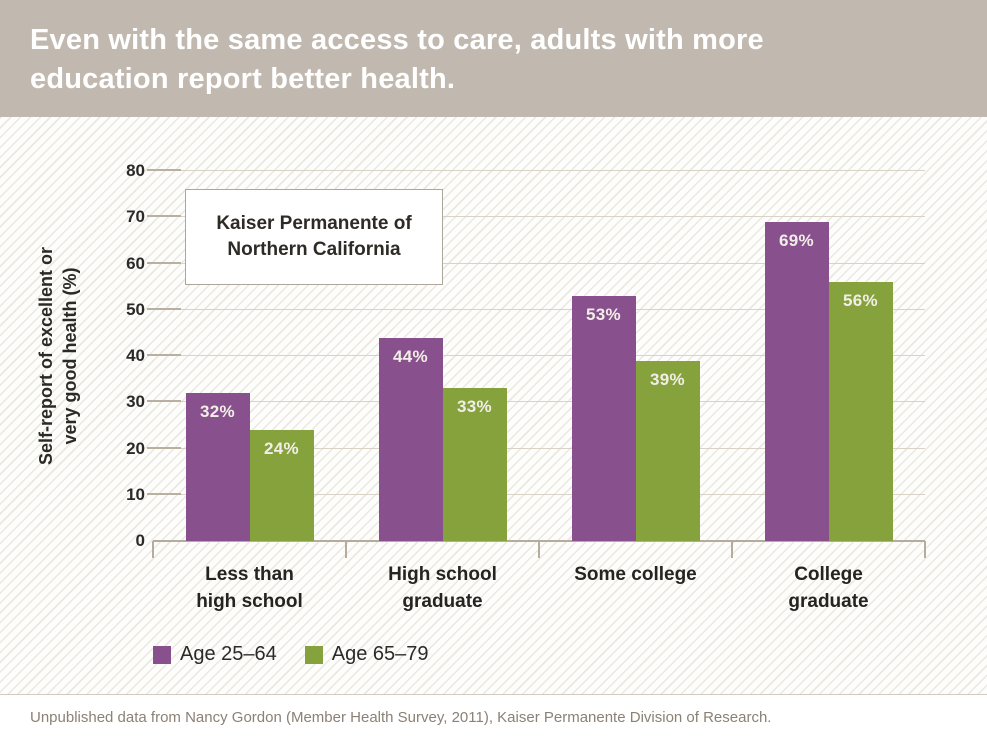 This screenshot has width=987, height=747. What do you see at coordinates (667, 450) in the screenshot?
I see `bar-age-65-79: 39%` at bounding box center [667, 450].